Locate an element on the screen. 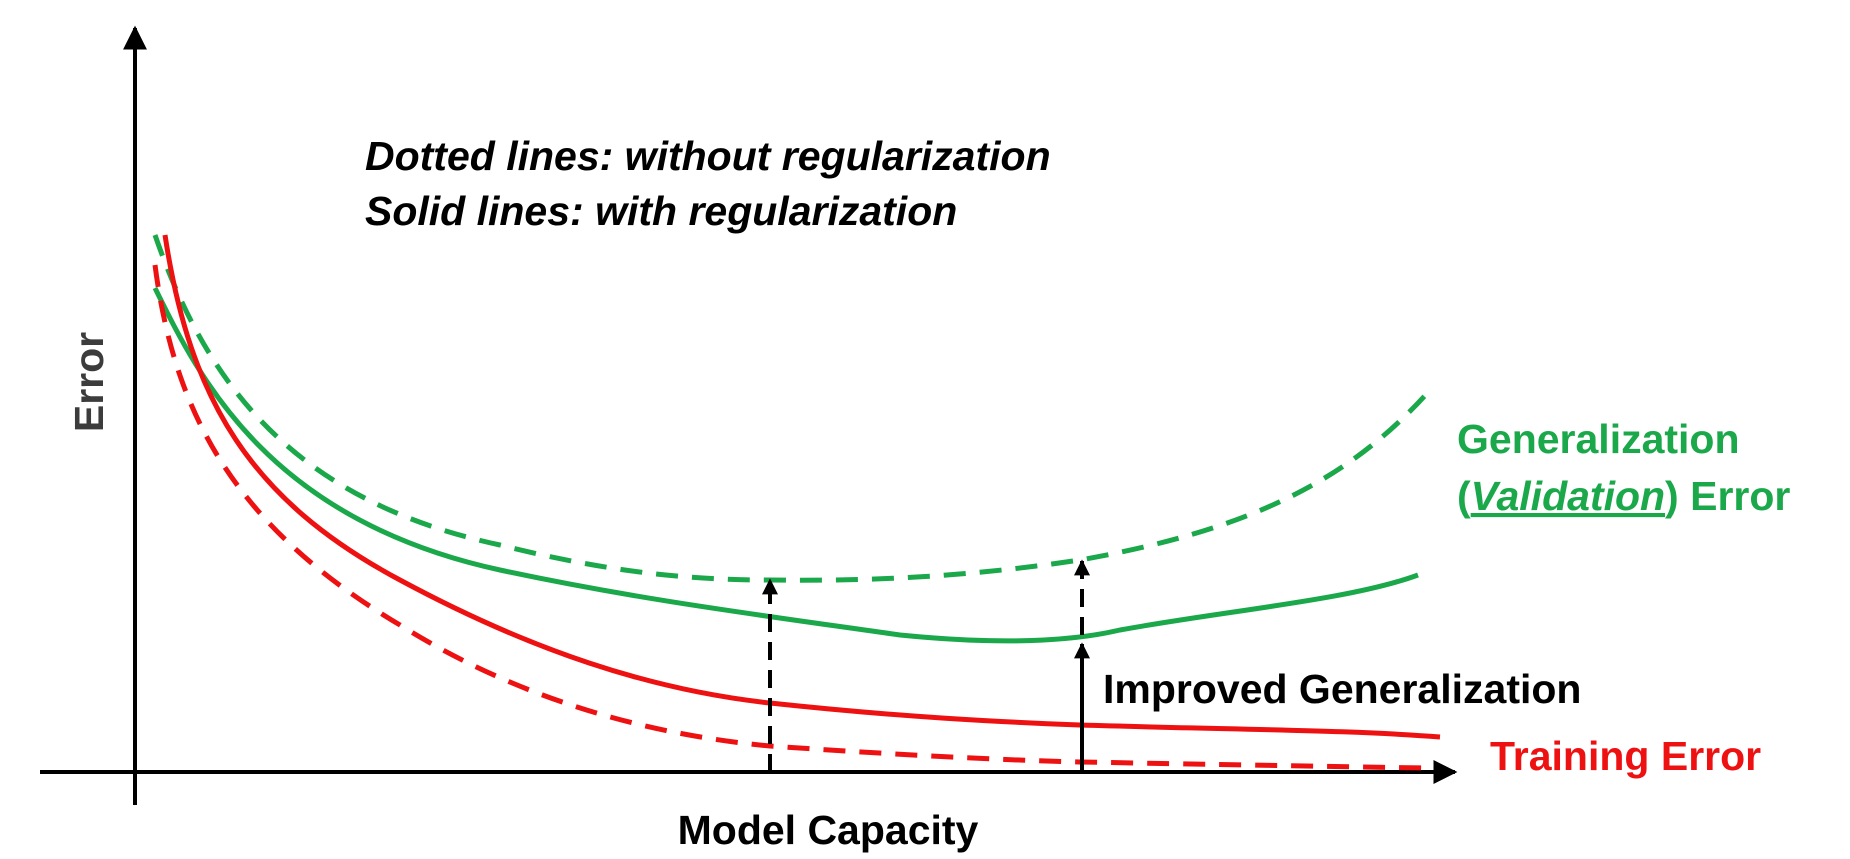  validation-error-label: (Validation) Error is located at coordinates (1623, 496).